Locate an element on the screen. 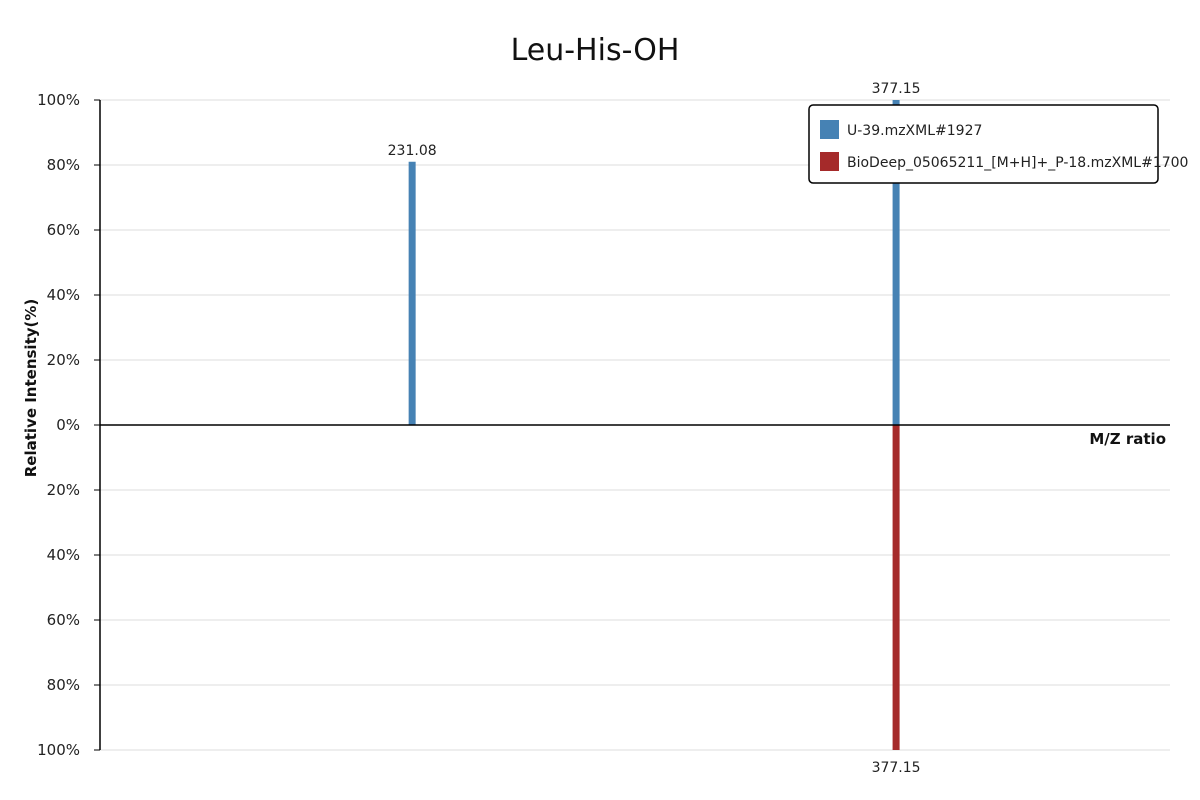 The width and height of the screenshot is (1200, 800). x-axis-title: M/Z ratio is located at coordinates (1127, 439).